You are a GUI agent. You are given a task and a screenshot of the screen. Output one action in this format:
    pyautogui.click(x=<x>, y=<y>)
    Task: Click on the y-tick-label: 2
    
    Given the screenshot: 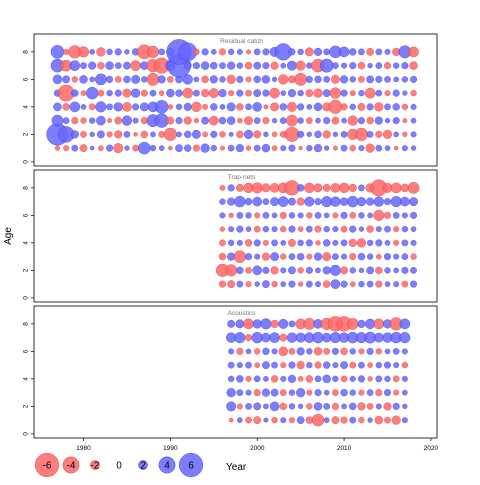 What is the action you would take?
    pyautogui.click(x=26, y=134)
    